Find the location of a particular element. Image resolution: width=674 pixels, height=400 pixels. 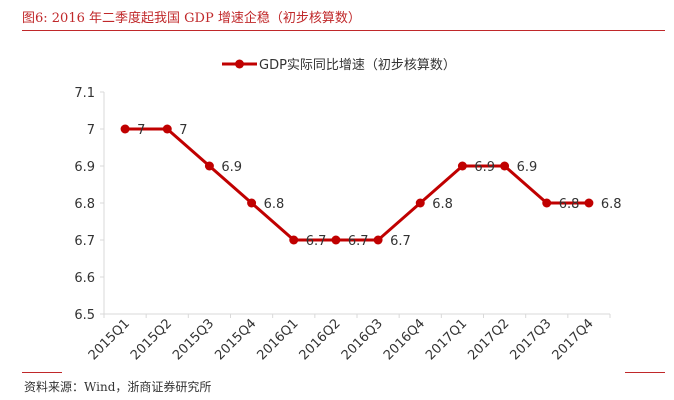

y-tick-label: 7.1 is located at coordinates (84, 93).